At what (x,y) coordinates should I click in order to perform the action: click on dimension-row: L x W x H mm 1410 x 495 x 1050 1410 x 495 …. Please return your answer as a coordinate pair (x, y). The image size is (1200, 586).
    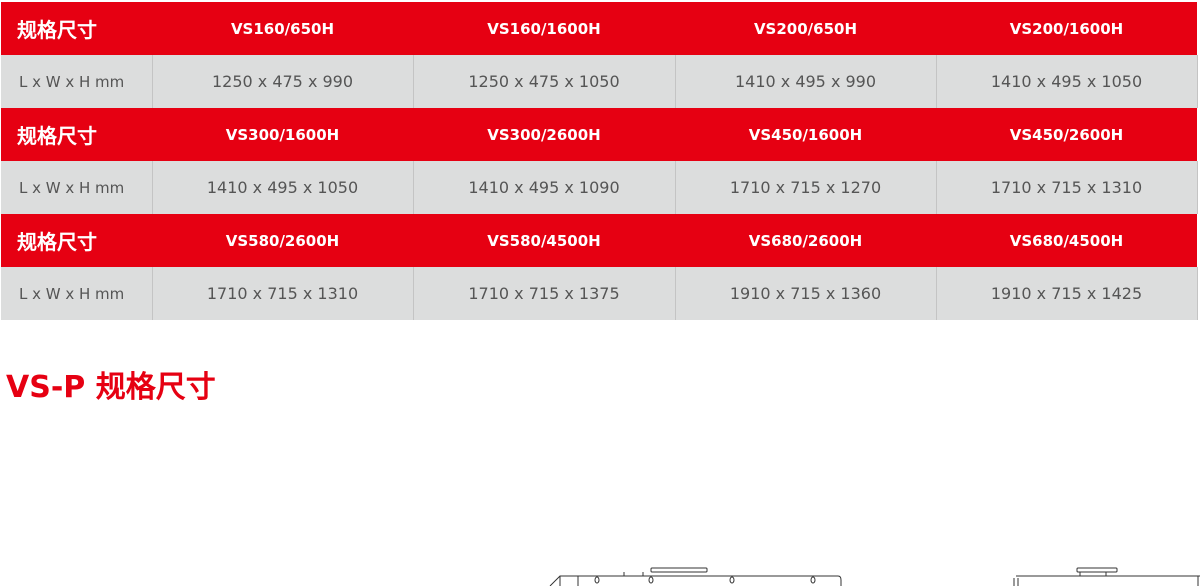
    Looking at the image, I should click on (599, 187).